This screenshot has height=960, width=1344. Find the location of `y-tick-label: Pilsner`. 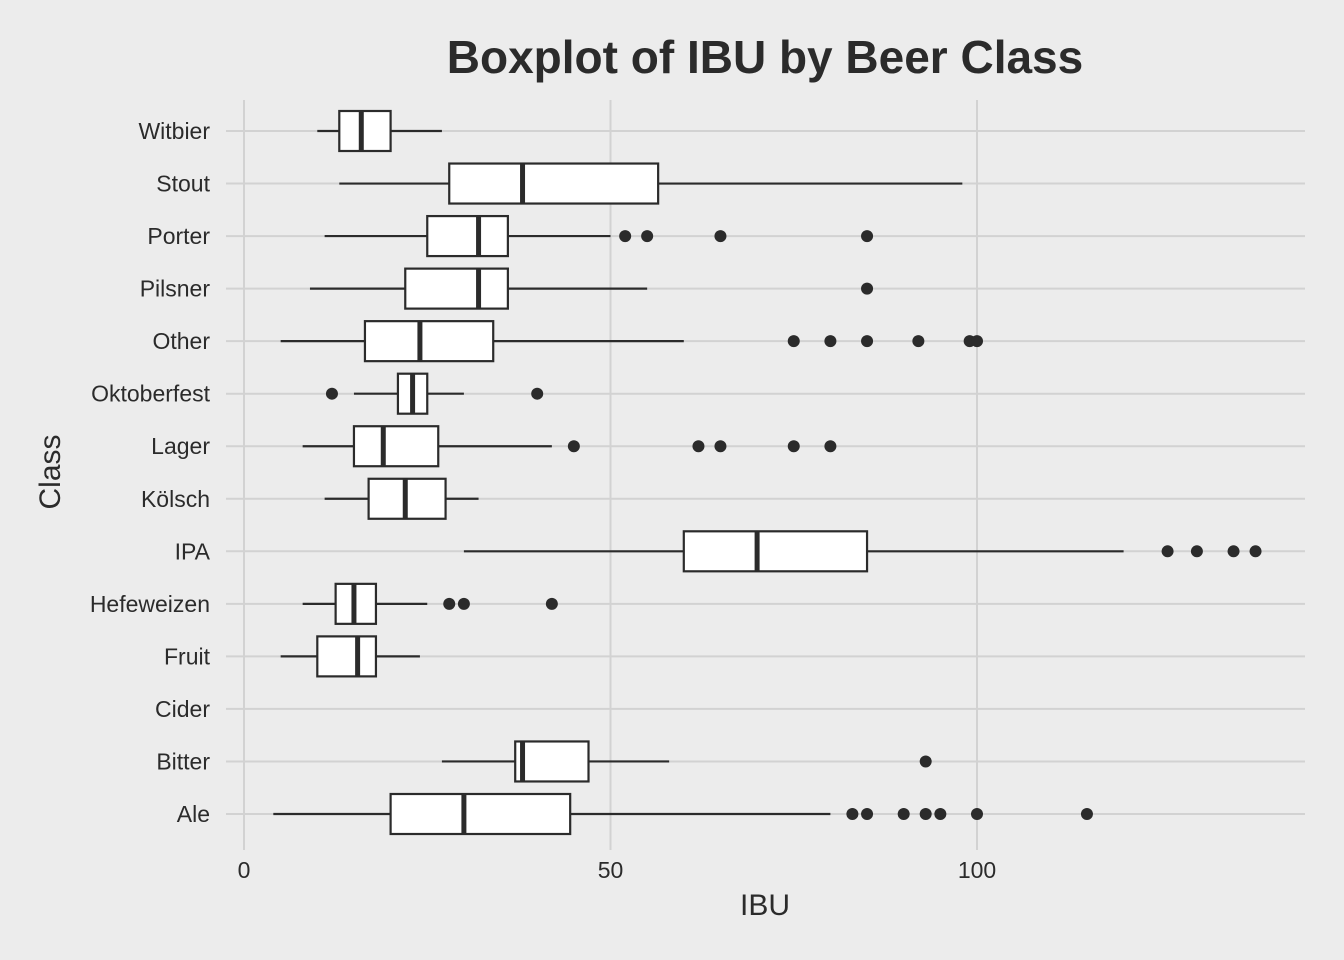

y-tick-label: Pilsner is located at coordinates (175, 289).